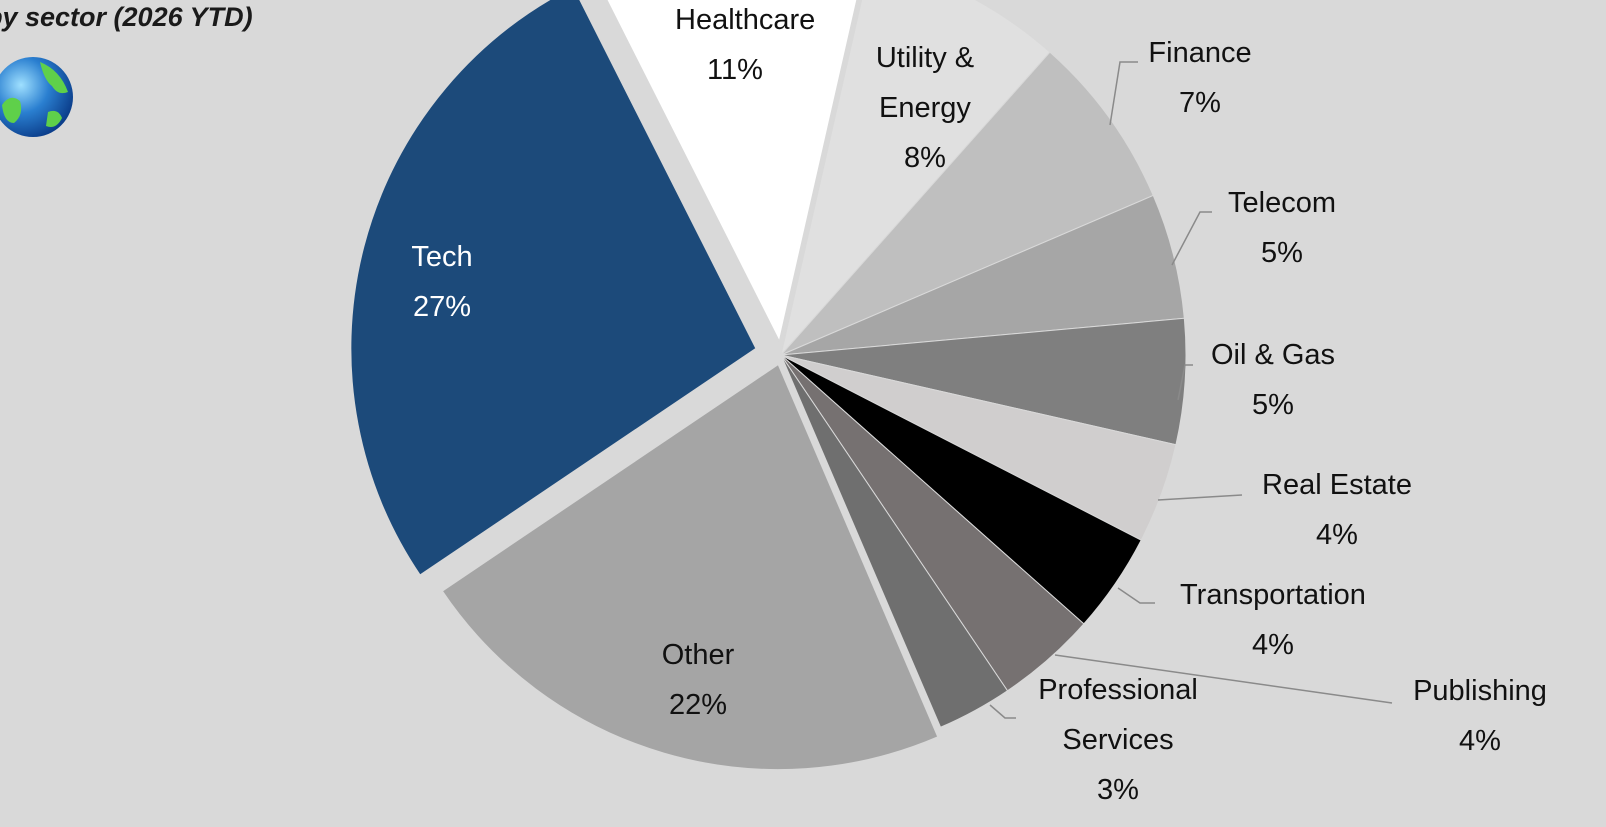 The width and height of the screenshot is (1606, 827). What do you see at coordinates (36, 97) in the screenshot?
I see `globe-icon` at bounding box center [36, 97].